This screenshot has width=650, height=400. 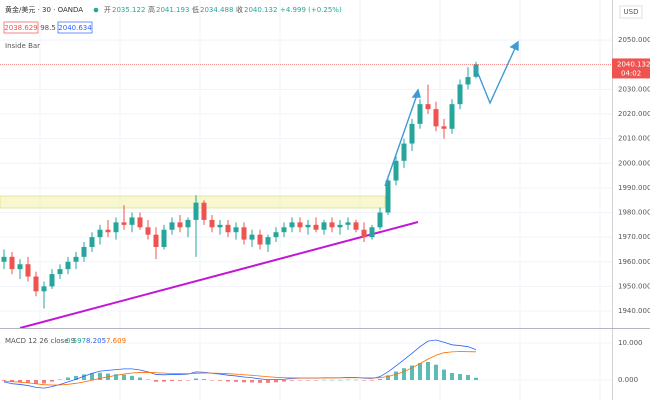 I want to click on close-value: 2040.132, so click(x=260, y=10).